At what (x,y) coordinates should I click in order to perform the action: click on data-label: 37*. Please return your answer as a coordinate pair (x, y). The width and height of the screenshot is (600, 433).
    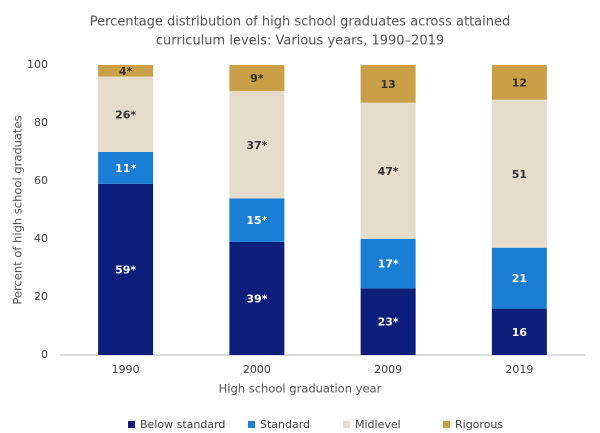
    Looking at the image, I should click on (256, 145).